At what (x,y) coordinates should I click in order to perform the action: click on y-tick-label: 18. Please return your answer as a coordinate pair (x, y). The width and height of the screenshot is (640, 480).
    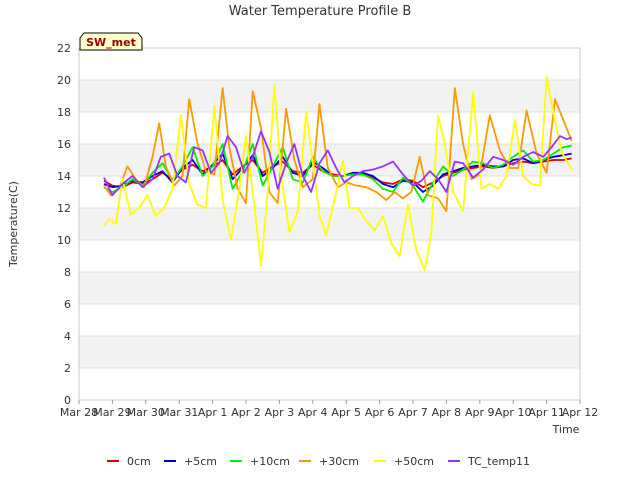
    Looking at the image, I should click on (64, 112).